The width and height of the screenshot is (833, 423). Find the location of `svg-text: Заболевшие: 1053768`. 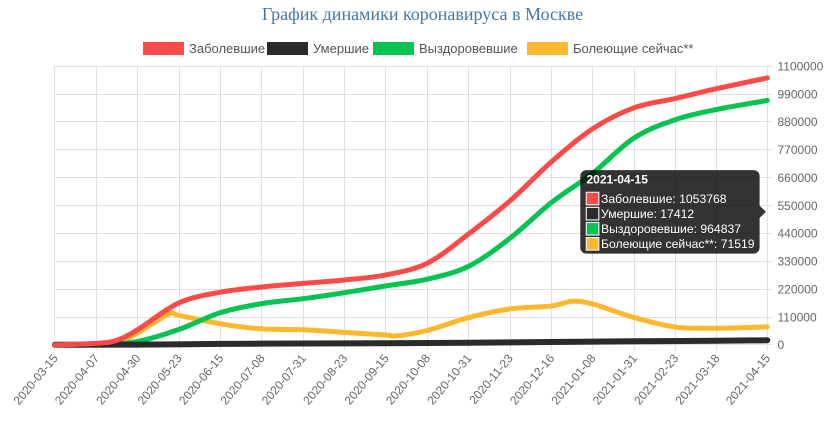

svg-text: Заболевшие: 1053768 is located at coordinates (664, 199).